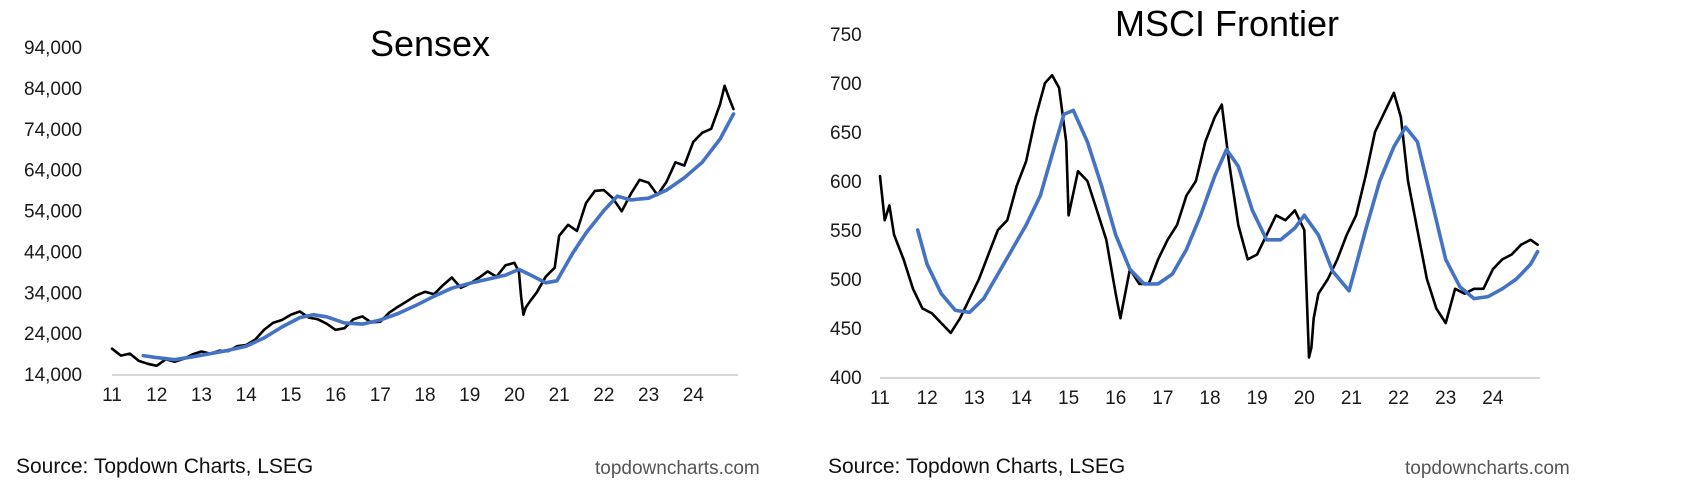  I want to click on y-tick-label: 750, so click(846, 35).